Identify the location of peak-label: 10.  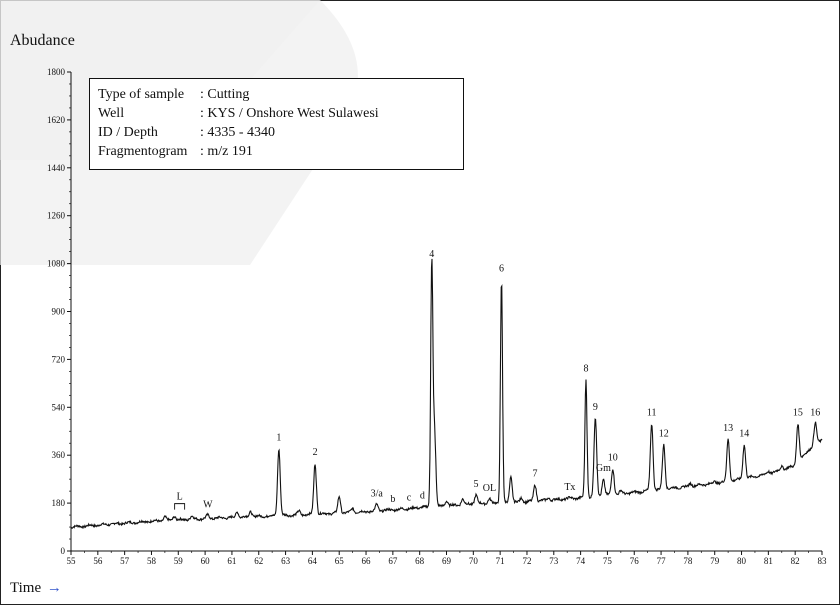
(613, 458).